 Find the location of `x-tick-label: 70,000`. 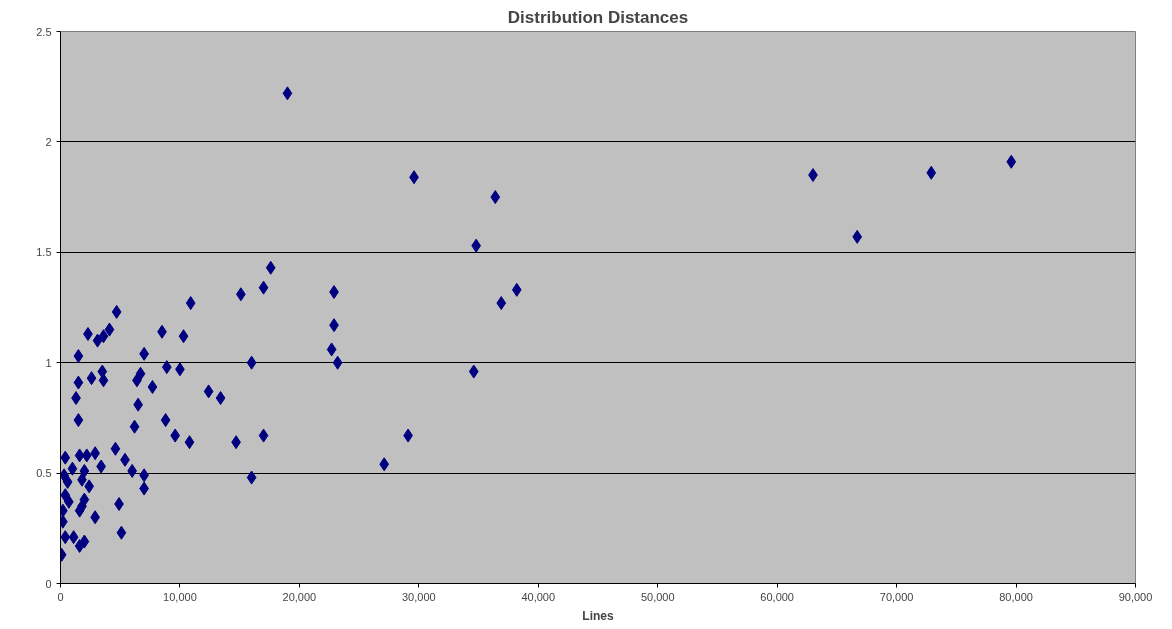

x-tick-label: 70,000 is located at coordinates (896, 596).